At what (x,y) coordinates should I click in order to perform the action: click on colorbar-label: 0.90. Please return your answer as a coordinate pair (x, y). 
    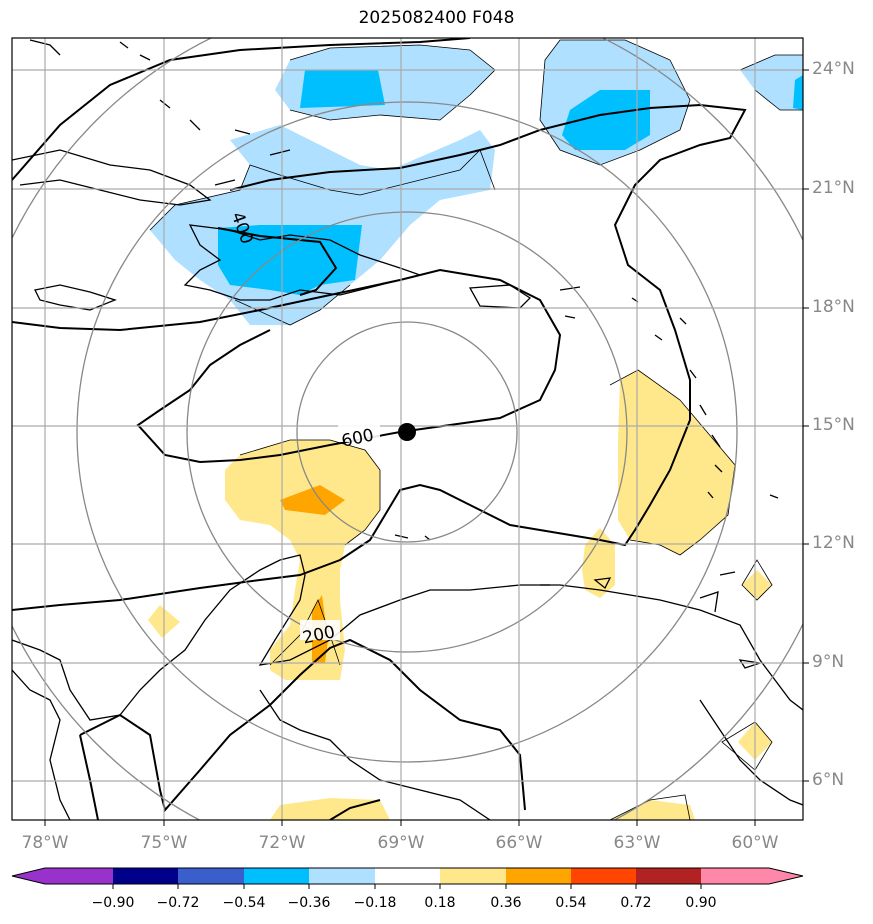
    Looking at the image, I should click on (701, 903).